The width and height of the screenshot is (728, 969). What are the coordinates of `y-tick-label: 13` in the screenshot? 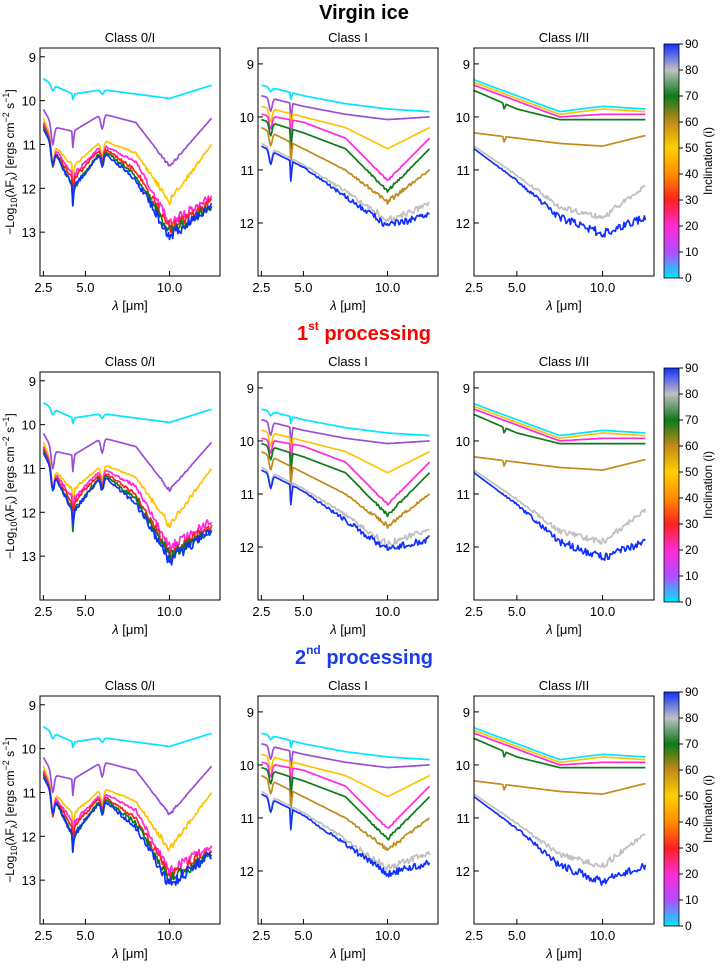 It's located at (29, 556).